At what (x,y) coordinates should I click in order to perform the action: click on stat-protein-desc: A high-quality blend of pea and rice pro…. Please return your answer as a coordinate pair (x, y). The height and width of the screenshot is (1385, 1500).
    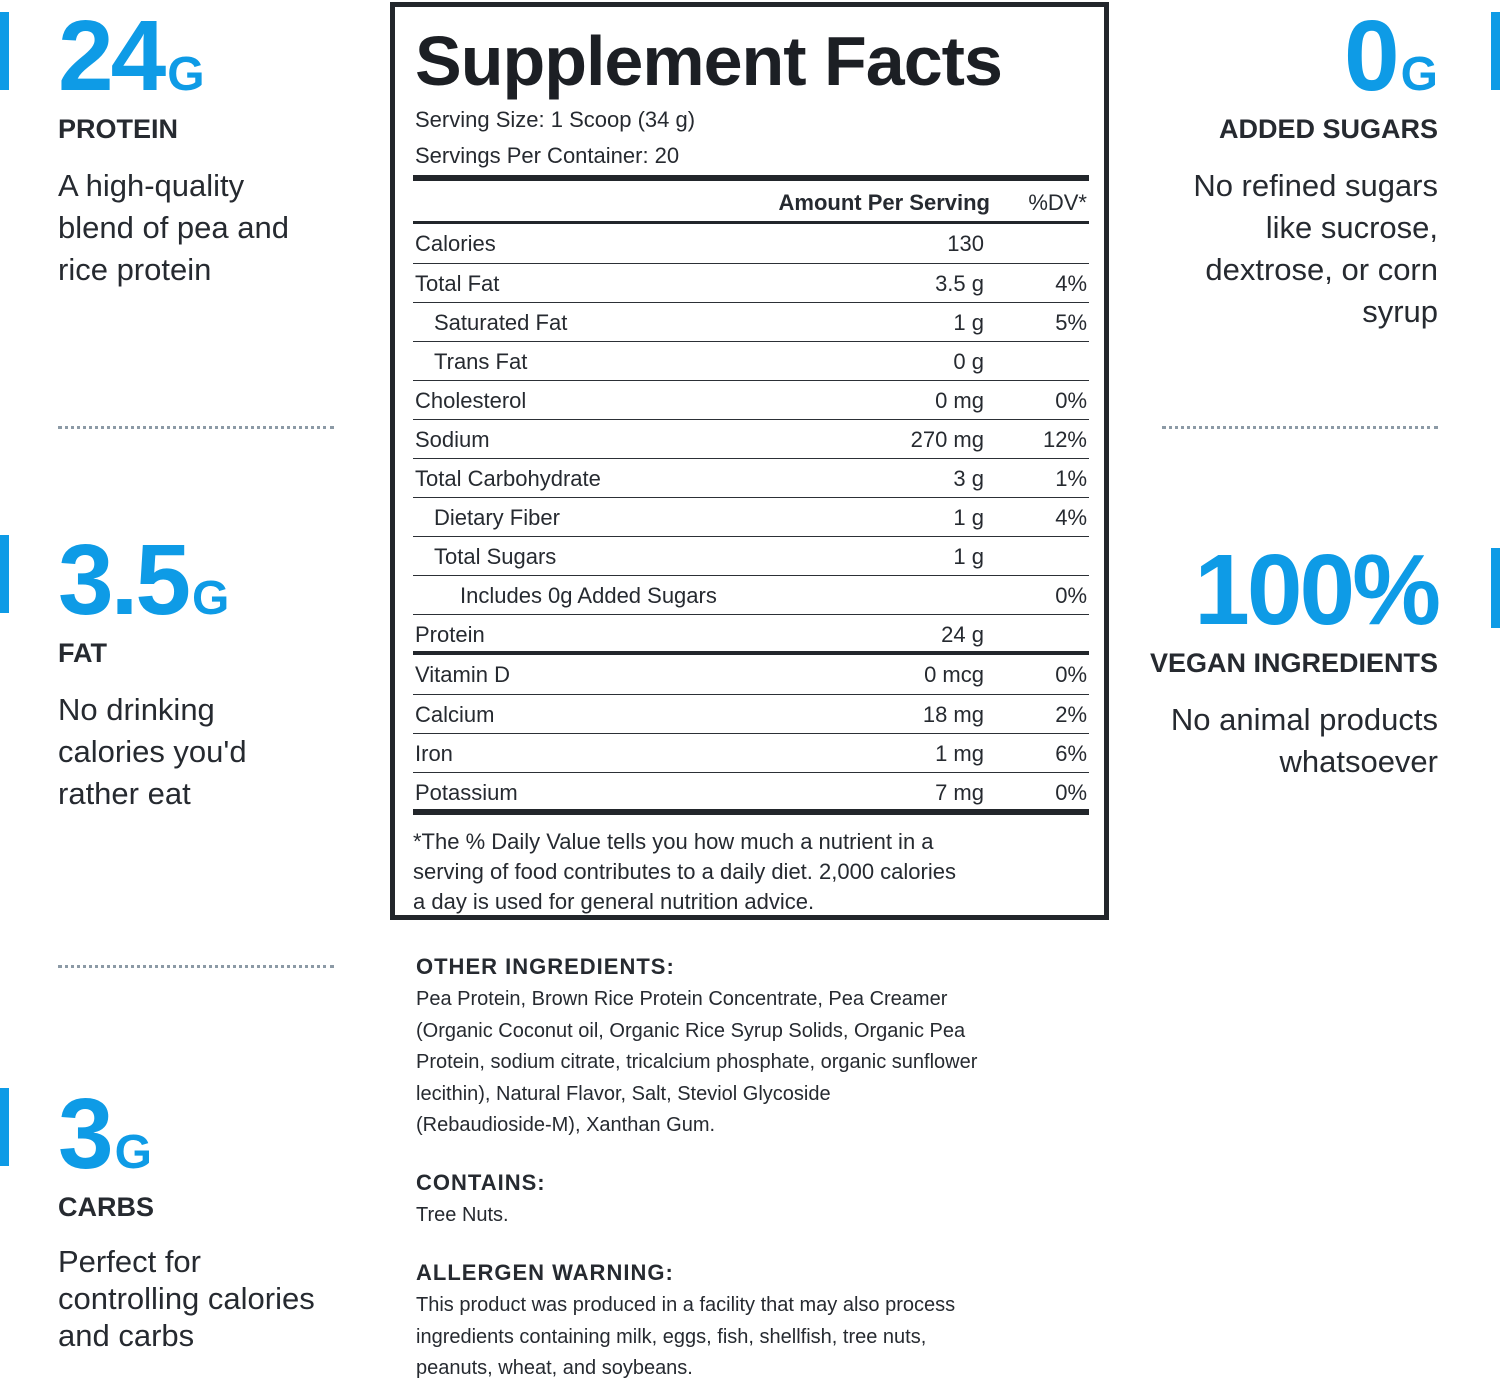
    Looking at the image, I should click on (173, 227).